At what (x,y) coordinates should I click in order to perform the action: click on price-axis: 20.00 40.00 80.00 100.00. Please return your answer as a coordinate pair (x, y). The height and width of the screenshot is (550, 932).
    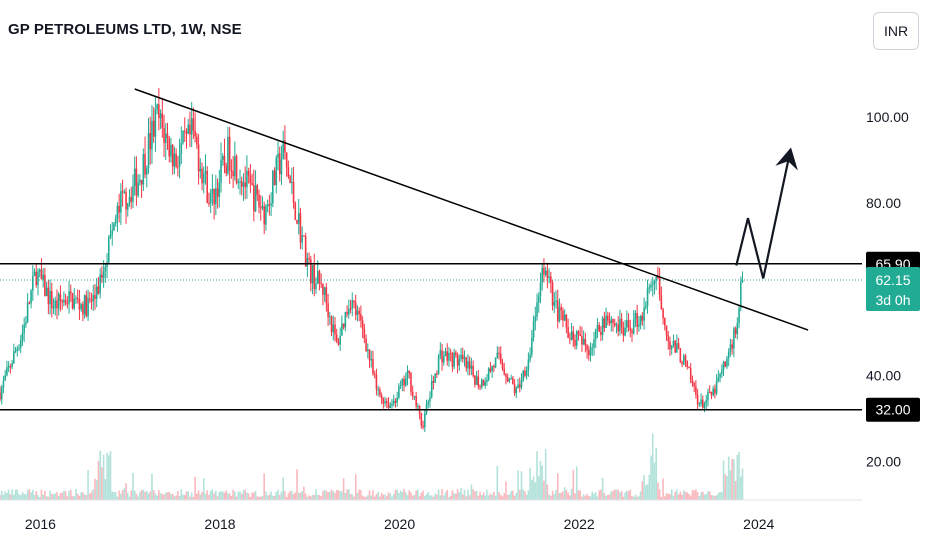
    Looking at the image, I should click on (887, 289).